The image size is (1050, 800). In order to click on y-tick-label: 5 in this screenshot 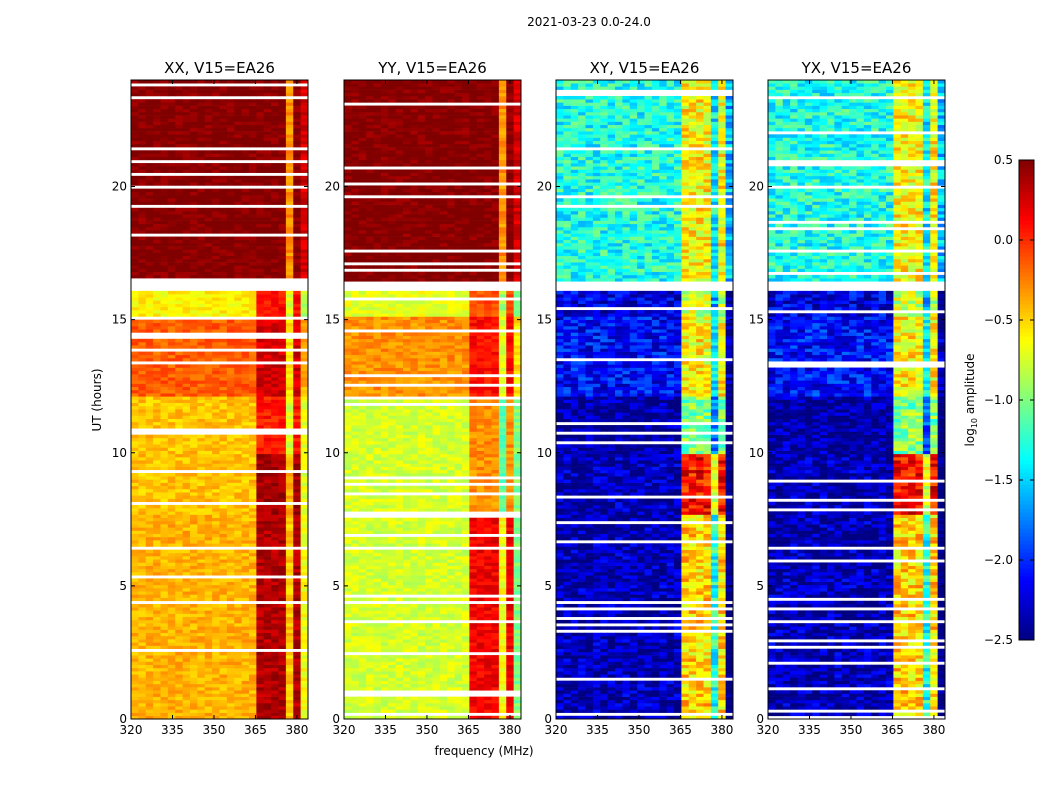, I will do `click(123, 586)`.